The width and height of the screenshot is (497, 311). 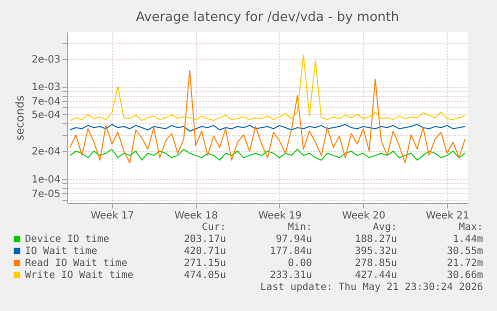 What do you see at coordinates (371, 287) in the screenshot?
I see `text: Last update: Thu May 21 23:30:24 2026` at bounding box center [371, 287].